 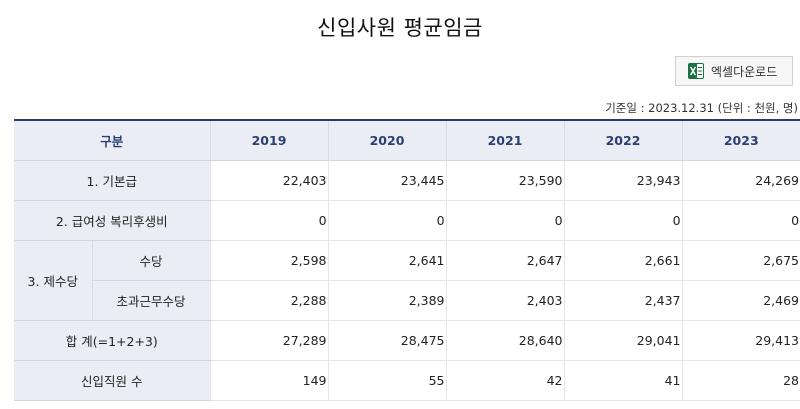 What do you see at coordinates (623, 340) in the screenshot?
I see `table-cell: 29,041` at bounding box center [623, 340].